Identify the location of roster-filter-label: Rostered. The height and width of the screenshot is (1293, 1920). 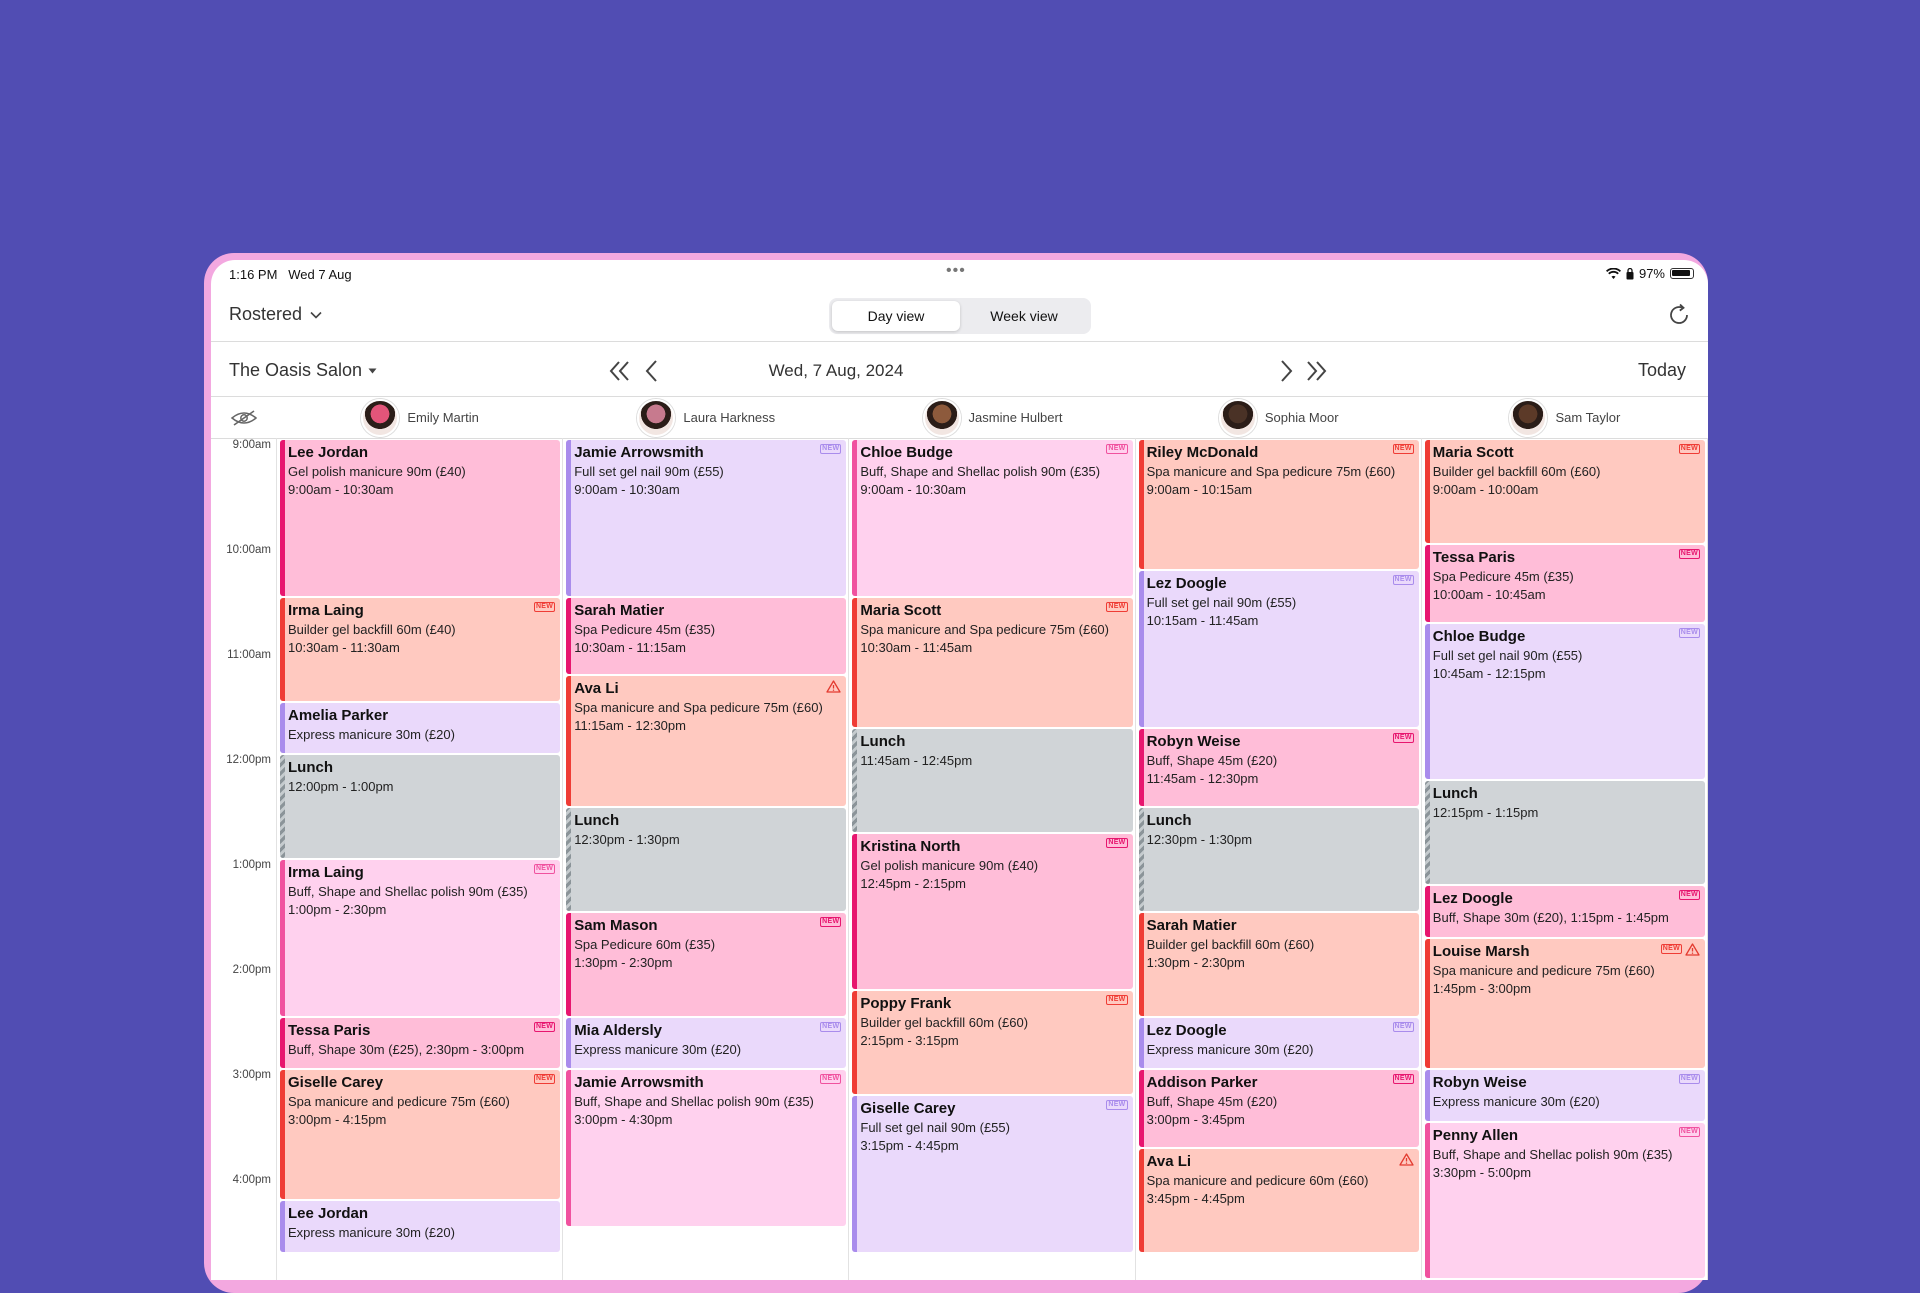
(266, 314).